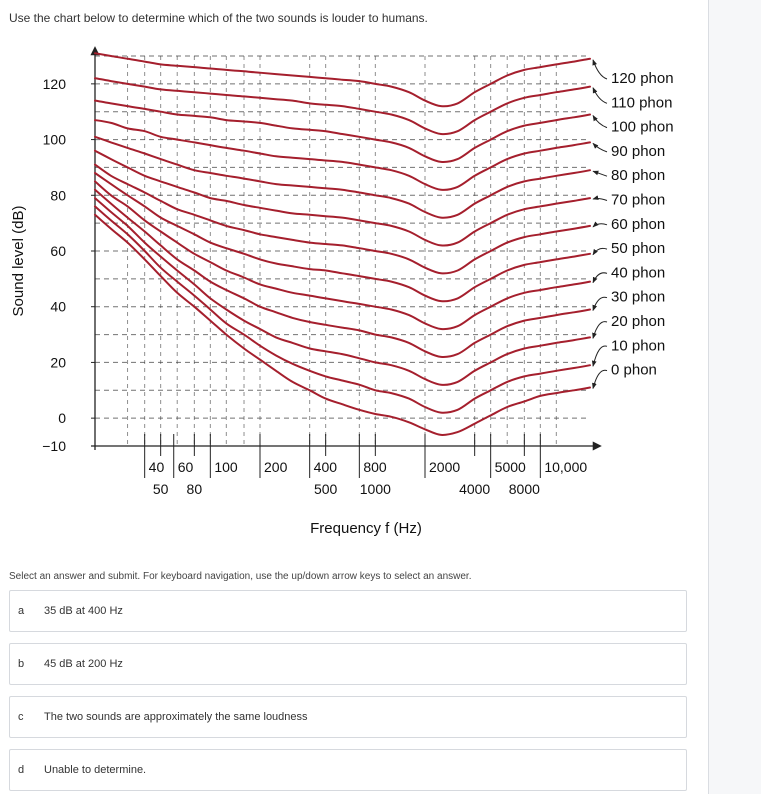 The width and height of the screenshot is (761, 794). What do you see at coordinates (62, 418) in the screenshot?
I see `y-tick-label: 0` at bounding box center [62, 418].